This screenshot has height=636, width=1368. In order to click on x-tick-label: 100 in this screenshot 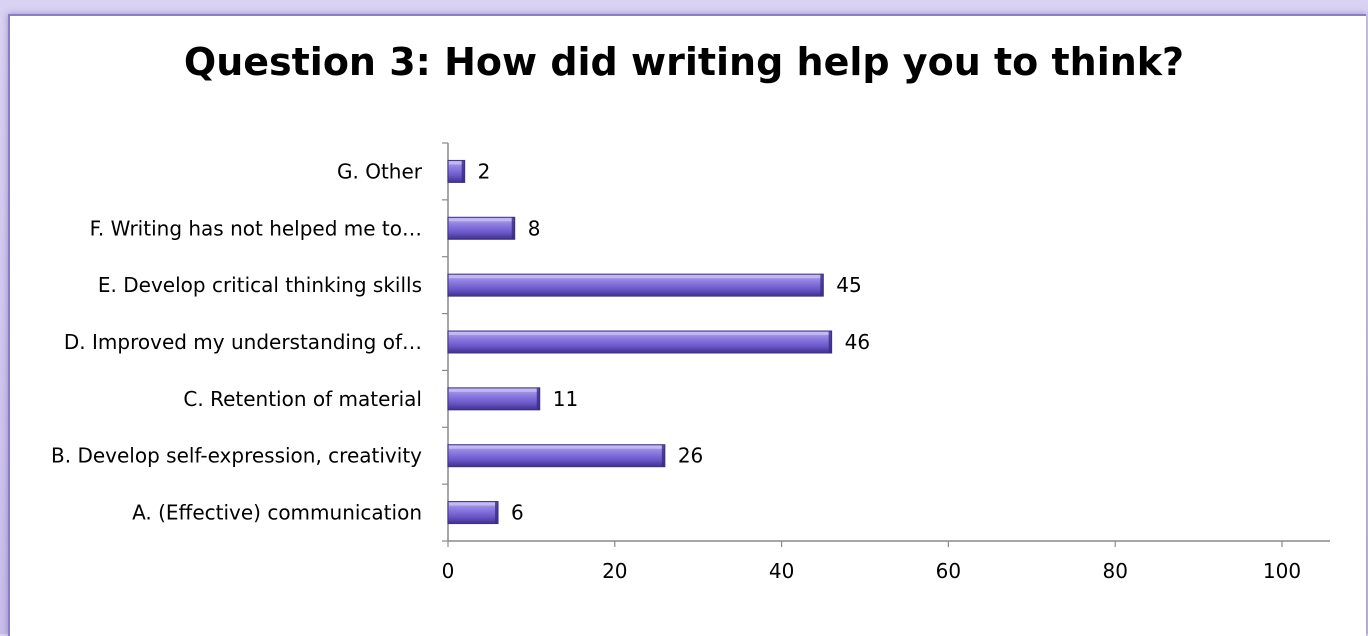, I will do `click(1282, 571)`.